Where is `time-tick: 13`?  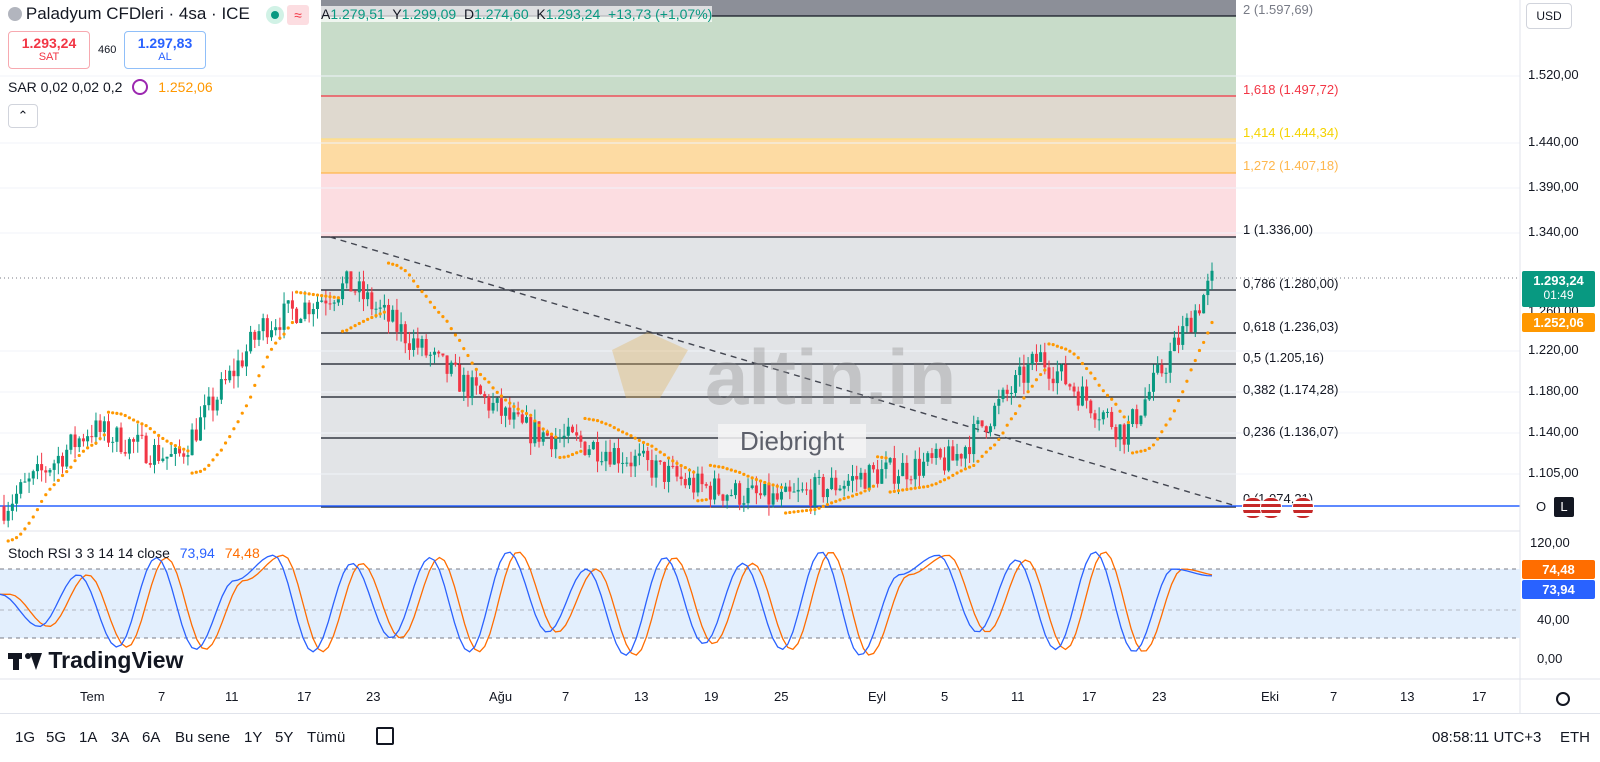 time-tick: 13 is located at coordinates (1407, 696).